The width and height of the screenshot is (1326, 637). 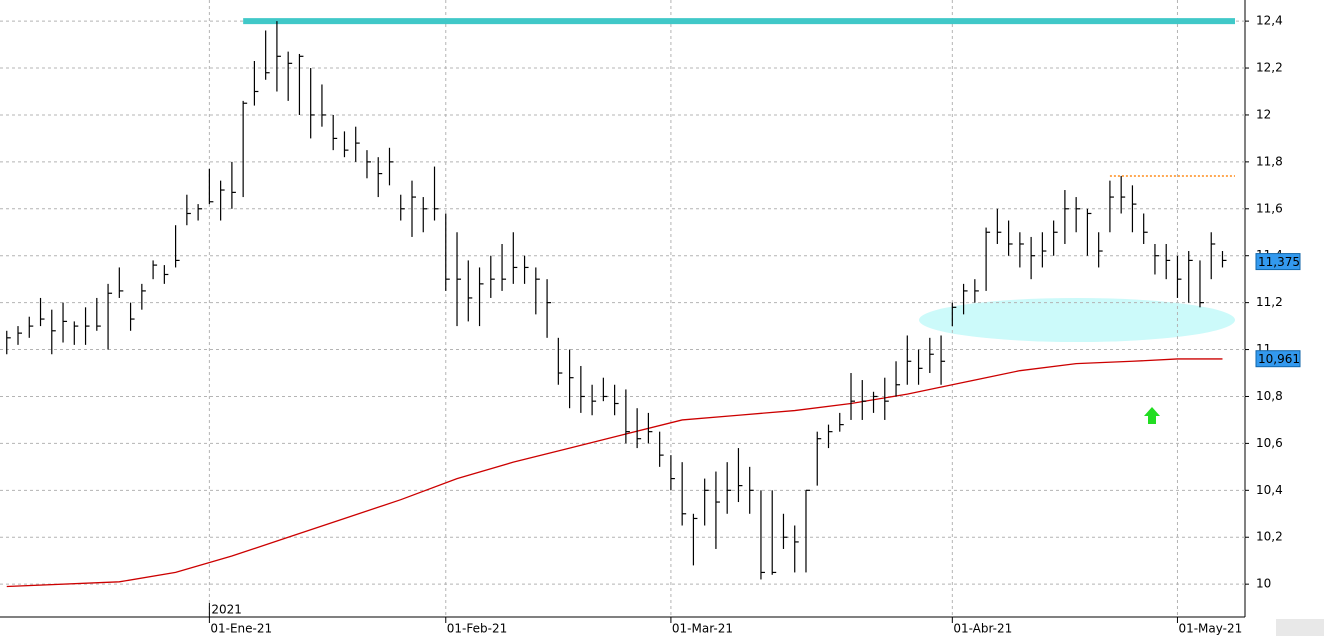 What do you see at coordinates (1269, 396) in the screenshot?
I see `y-tick-label: 10,8` at bounding box center [1269, 396].